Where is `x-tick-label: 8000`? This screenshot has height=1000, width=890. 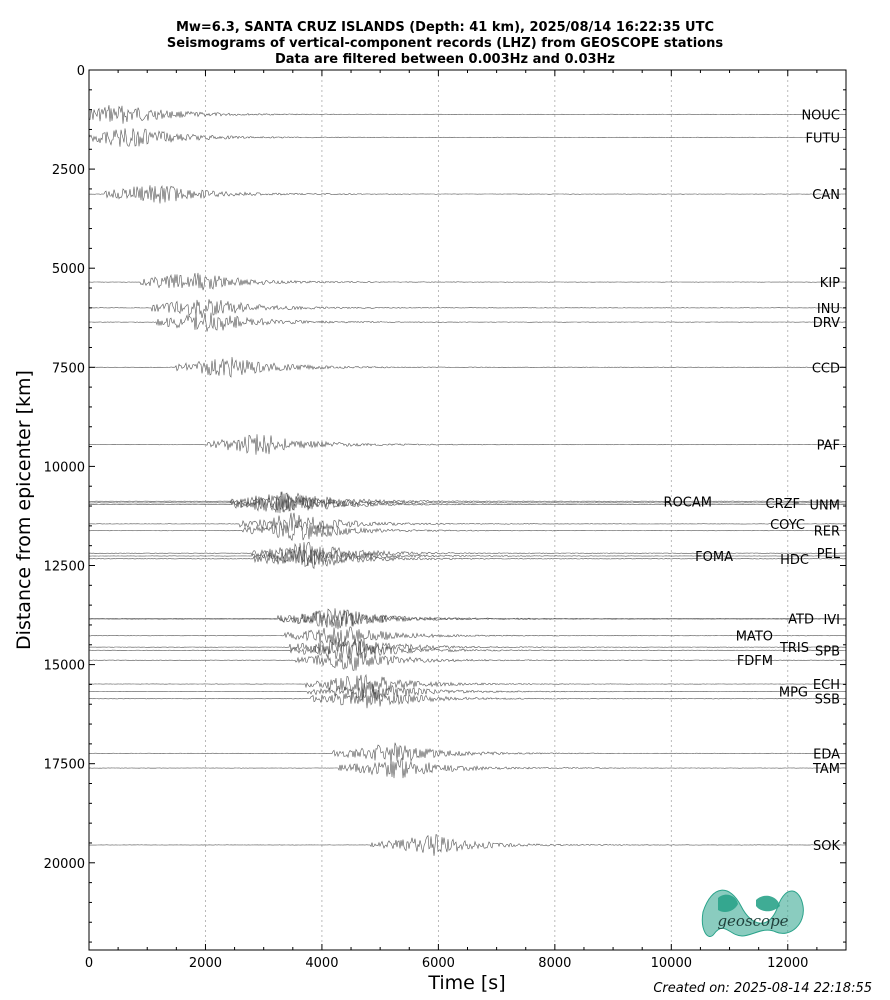 x-tick-label: 8000 is located at coordinates (554, 963).